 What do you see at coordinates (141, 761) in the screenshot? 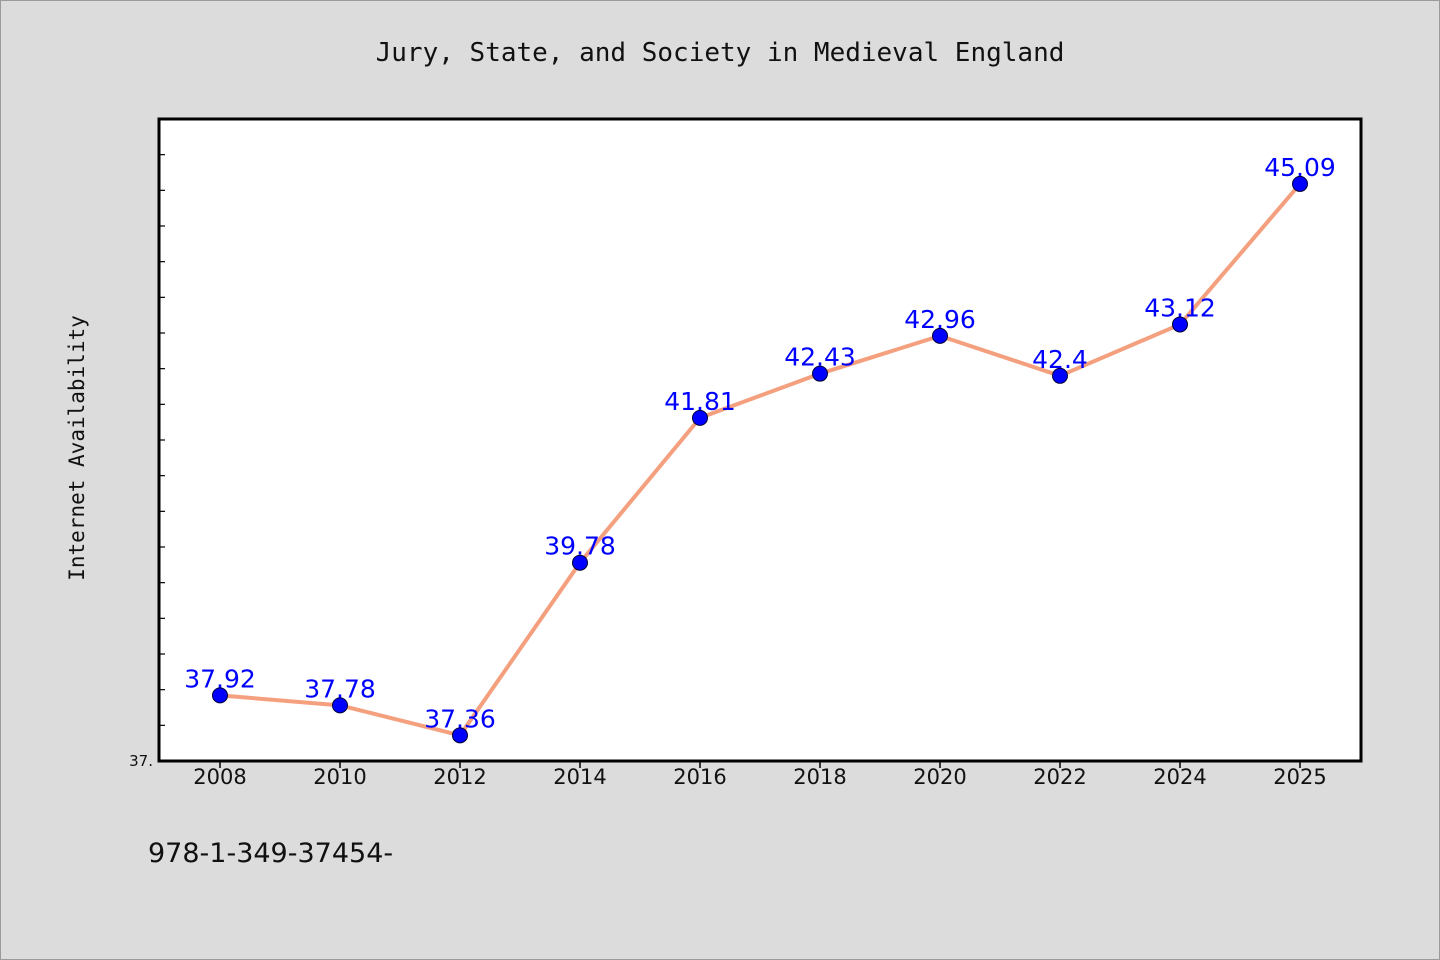
I see `y-tick-label: 37.` at bounding box center [141, 761].